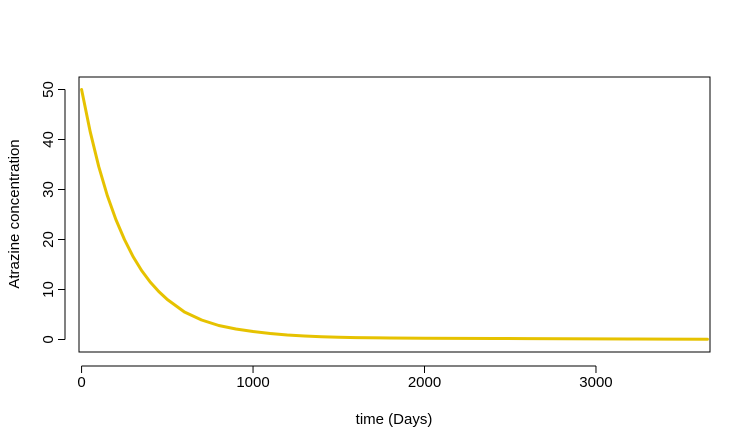 Image resolution: width=750 pixels, height=448 pixels. Describe the element at coordinates (252, 382) in the screenshot. I see `x-tick-label: 1000` at that location.